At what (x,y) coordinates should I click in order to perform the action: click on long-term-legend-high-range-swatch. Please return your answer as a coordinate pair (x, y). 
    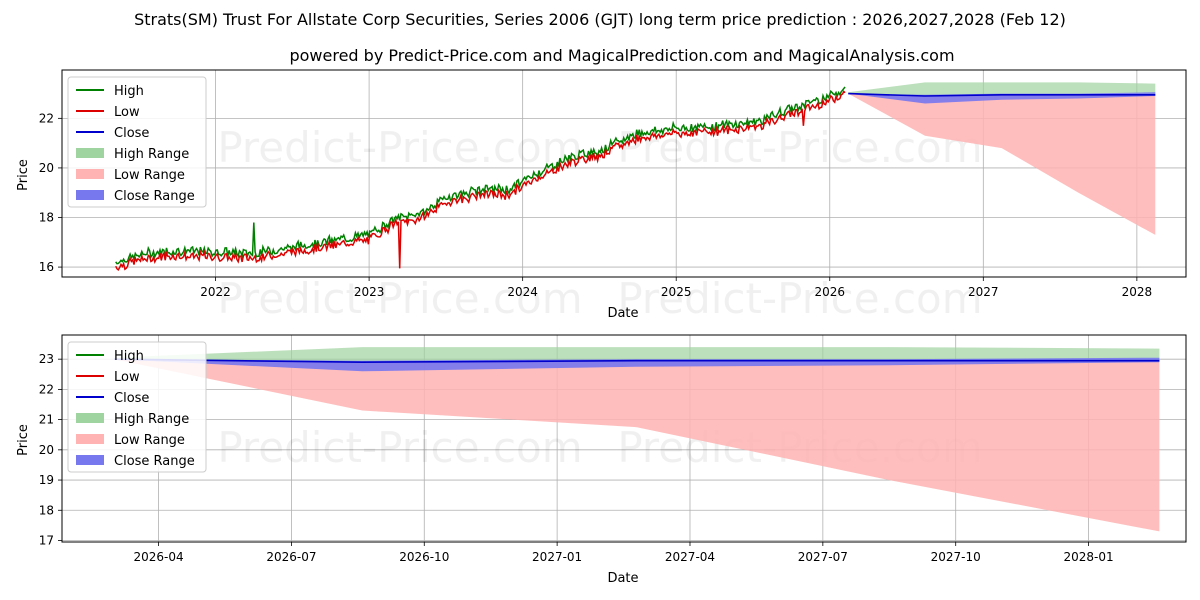
    Looking at the image, I should click on (90, 153).